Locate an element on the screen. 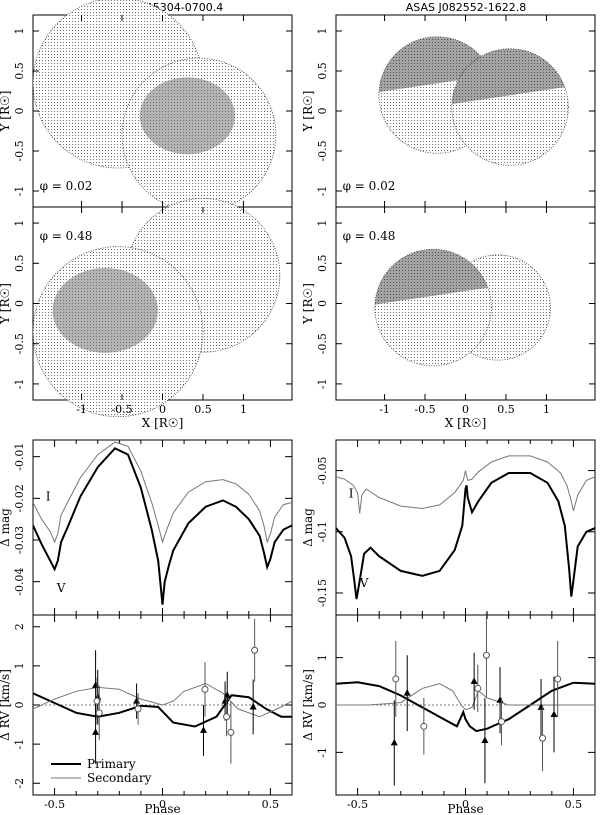 This screenshot has width=600, height=815. y-tick-label: -0.01 is located at coordinates (19, 457).